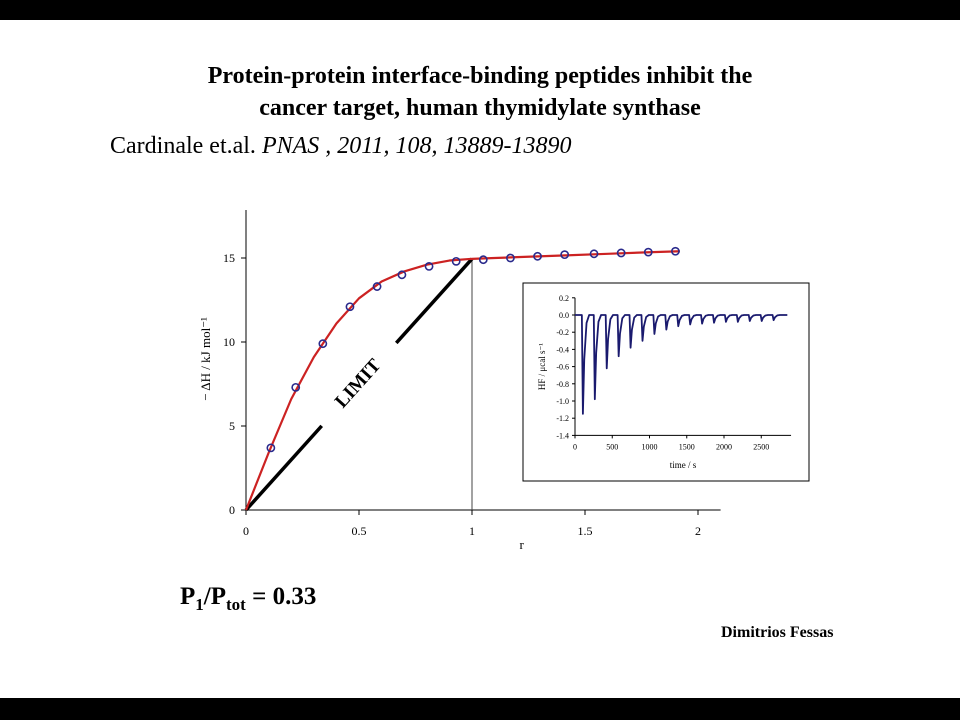 This screenshot has width=960, height=720. Describe the element at coordinates (232, 510) in the screenshot. I see `y-tick-label: 0` at that location.